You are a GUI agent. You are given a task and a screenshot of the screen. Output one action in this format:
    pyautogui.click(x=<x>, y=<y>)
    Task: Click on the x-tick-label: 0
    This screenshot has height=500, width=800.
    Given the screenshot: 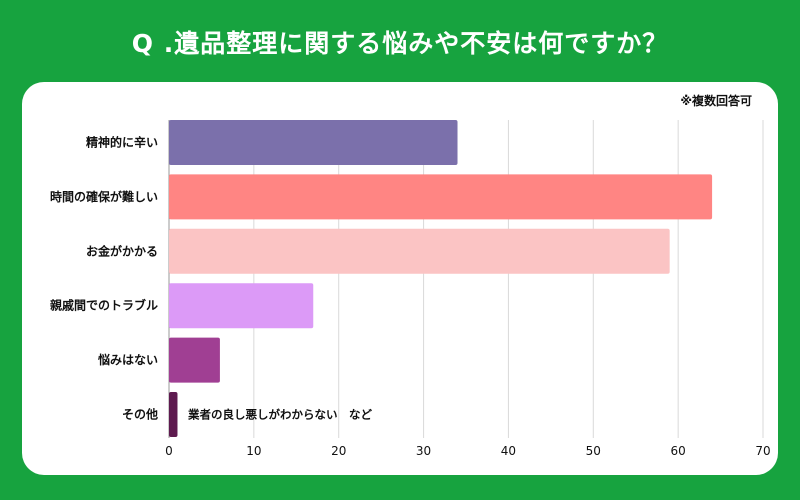 What is the action you would take?
    pyautogui.click(x=169, y=451)
    